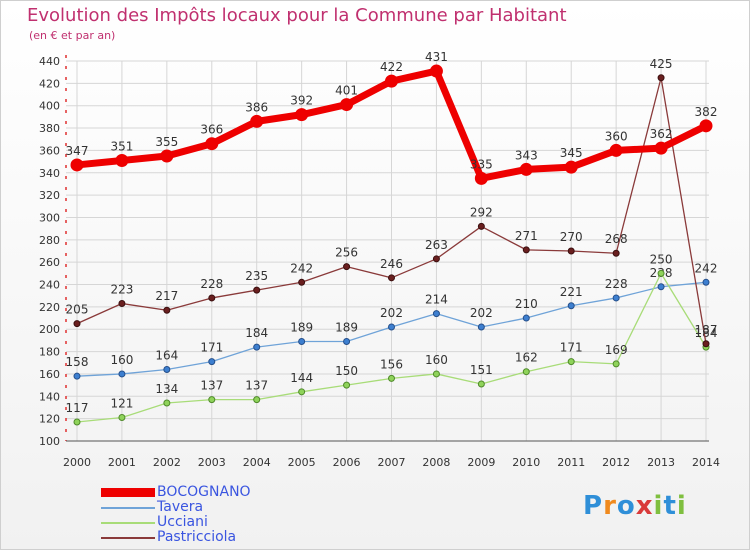 The image size is (750, 550). What do you see at coordinates (77, 151) in the screenshot?
I see `data-label-bocognano: 347` at bounding box center [77, 151].